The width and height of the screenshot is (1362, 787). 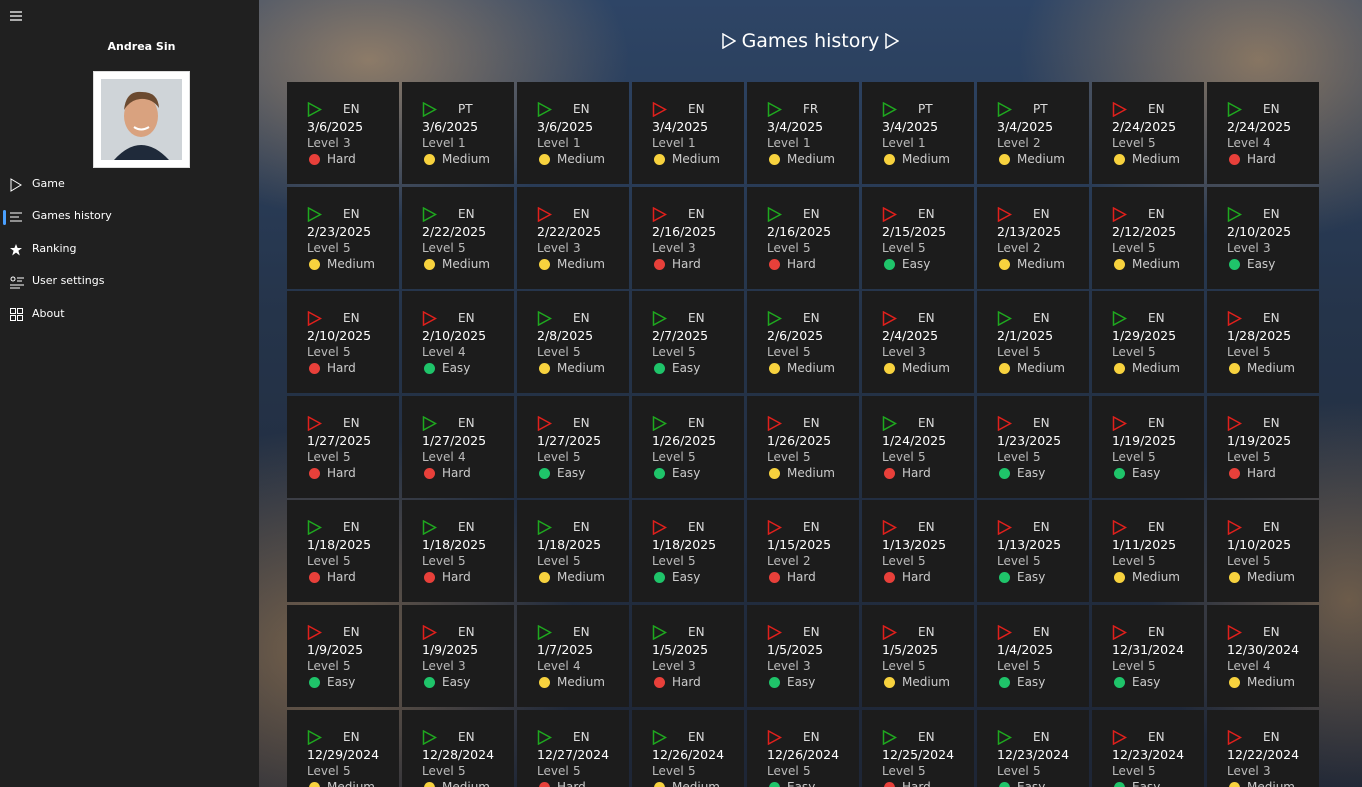 What do you see at coordinates (803, 656) in the screenshot?
I see `game-tile: EN 1/5/2025 Level 3 Easy` at bounding box center [803, 656].